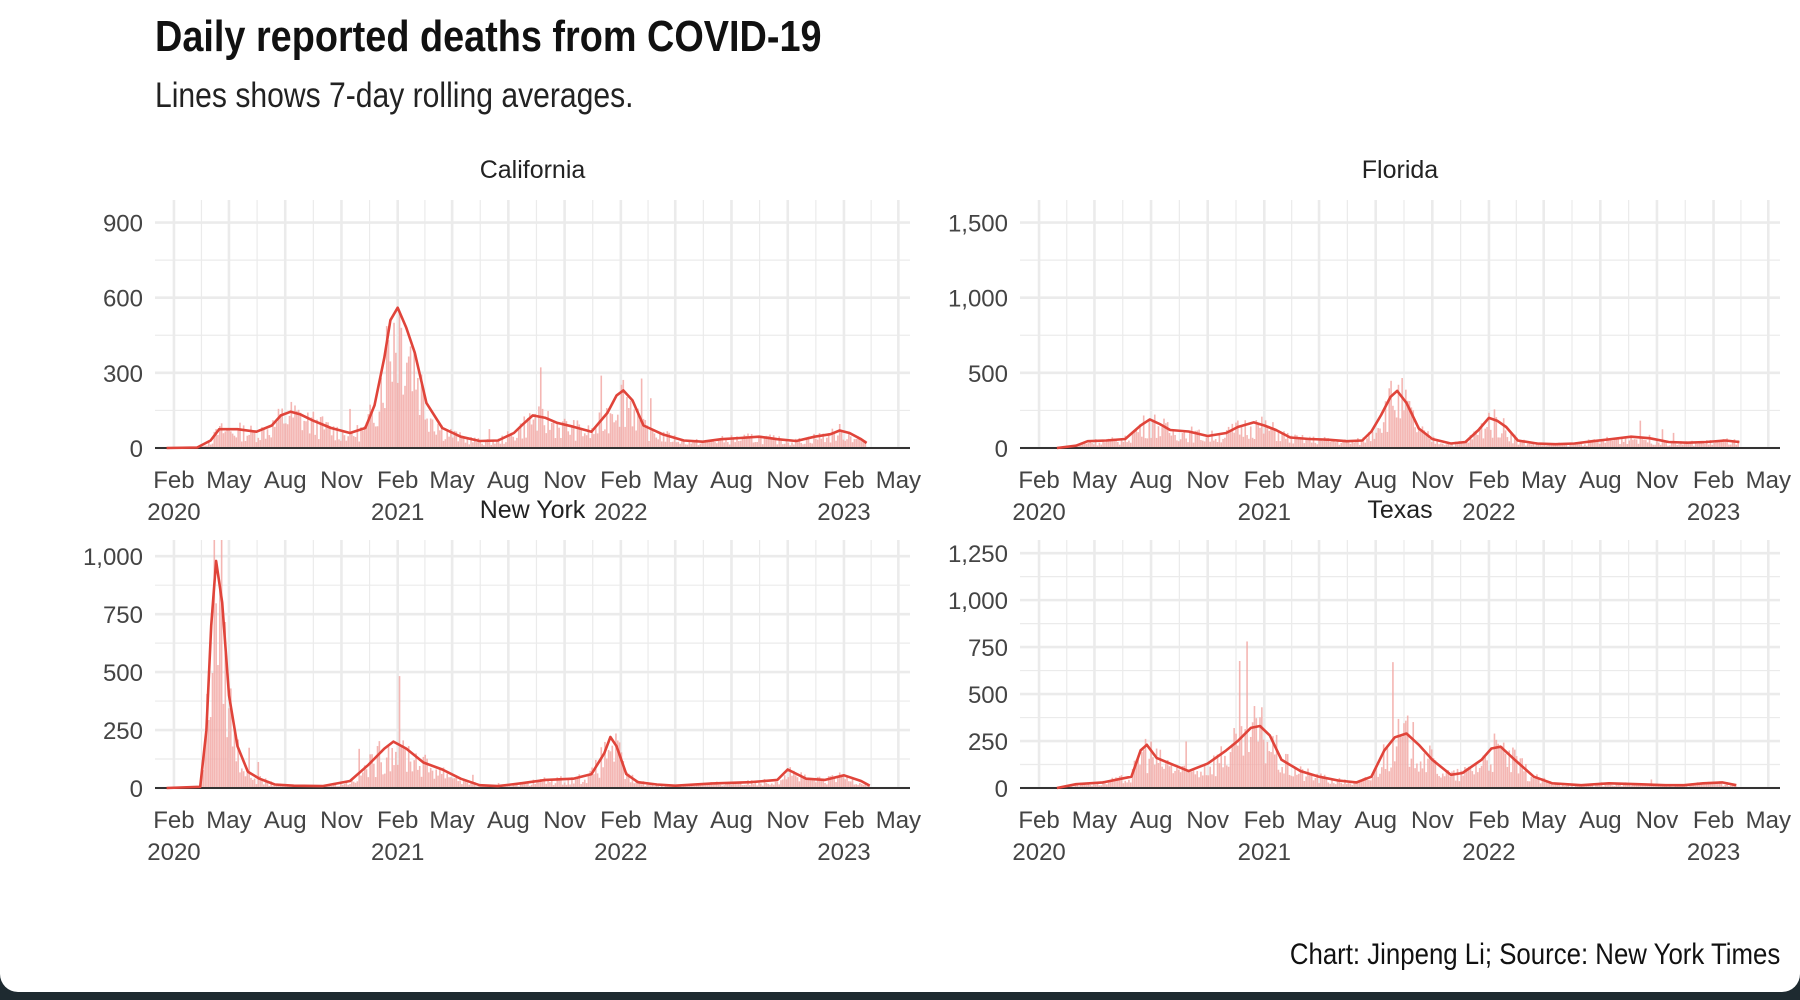  What do you see at coordinates (620, 512) in the screenshot?
I see `x-tick-year-label: 2022` at bounding box center [620, 512].